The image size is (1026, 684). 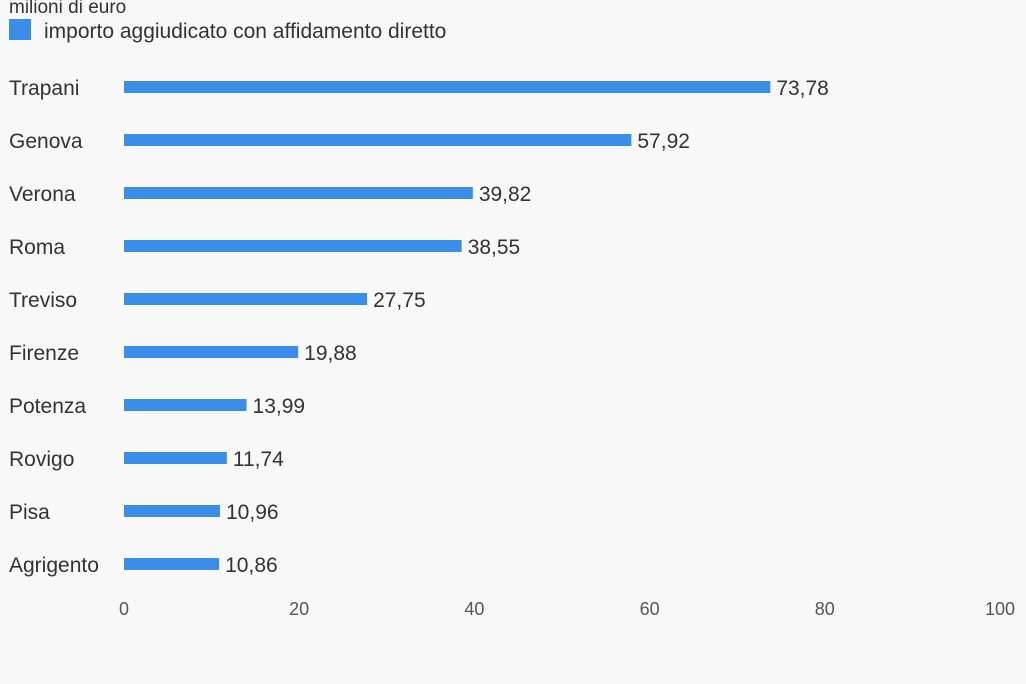 I want to click on category-label: Rovigo, so click(x=41, y=459).